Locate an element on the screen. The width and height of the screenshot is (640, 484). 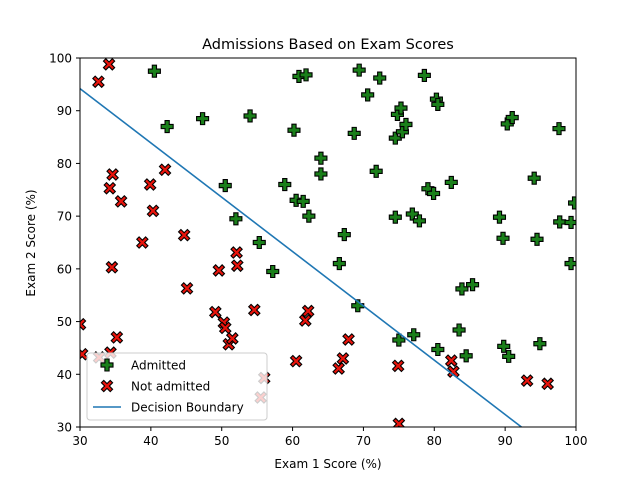
y-tick-label: 90 is located at coordinates (64, 111).